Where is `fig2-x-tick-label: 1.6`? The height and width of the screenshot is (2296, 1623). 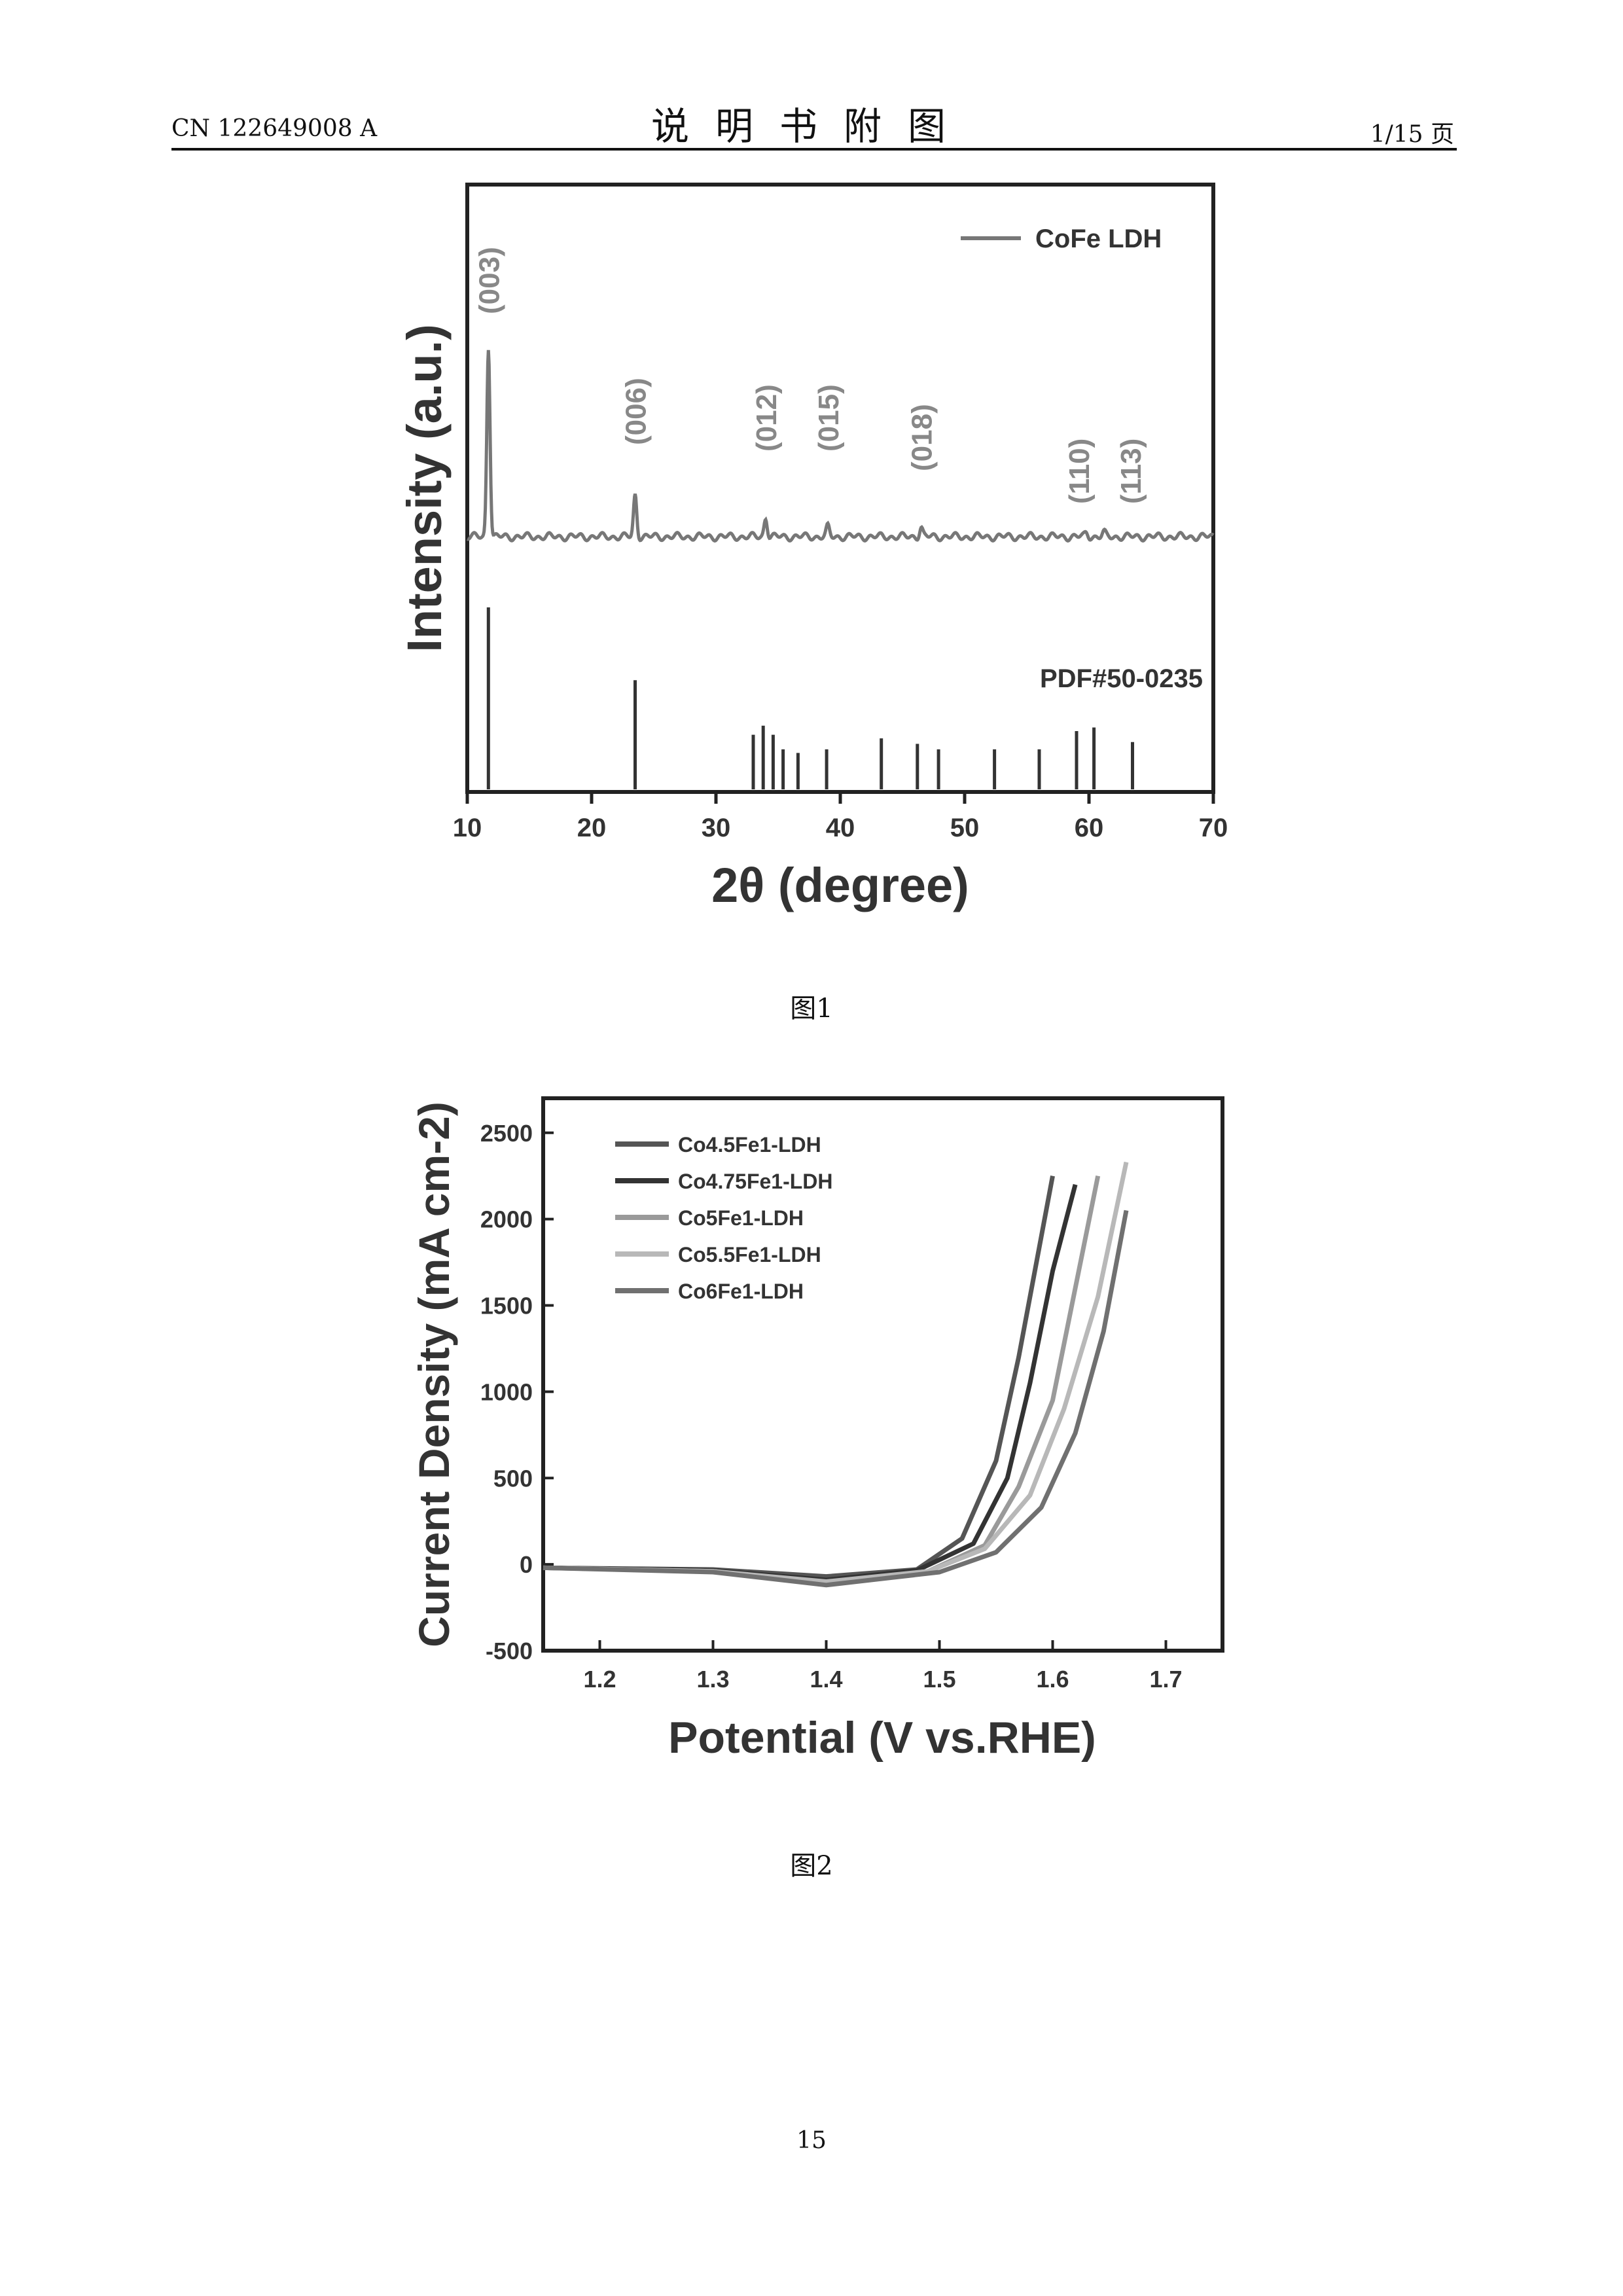 fig2-x-tick-label: 1.6 is located at coordinates (1052, 1679).